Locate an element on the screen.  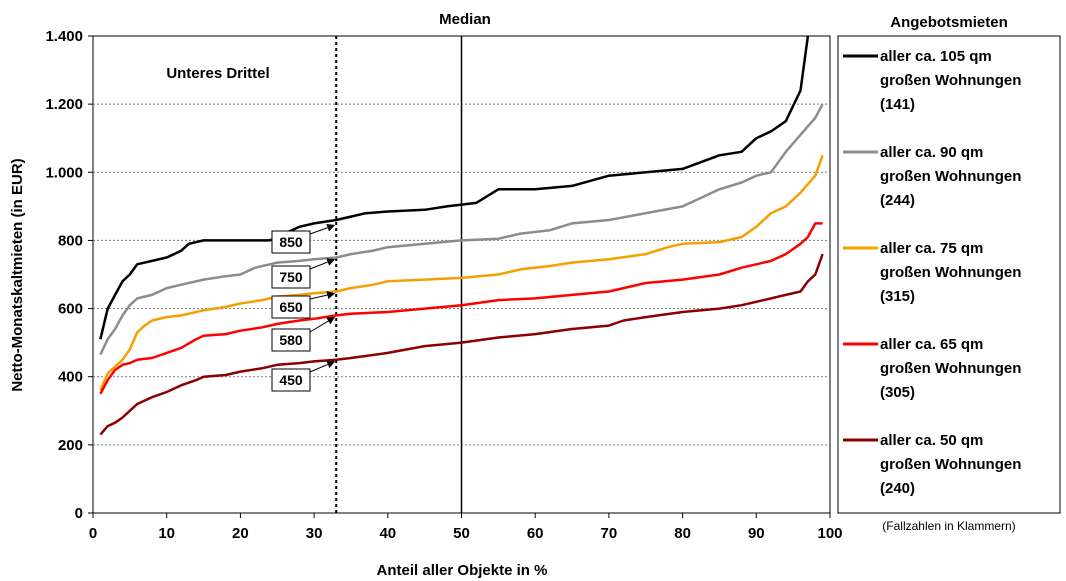
y-tick-label: 1.400 is located at coordinates (64, 36).